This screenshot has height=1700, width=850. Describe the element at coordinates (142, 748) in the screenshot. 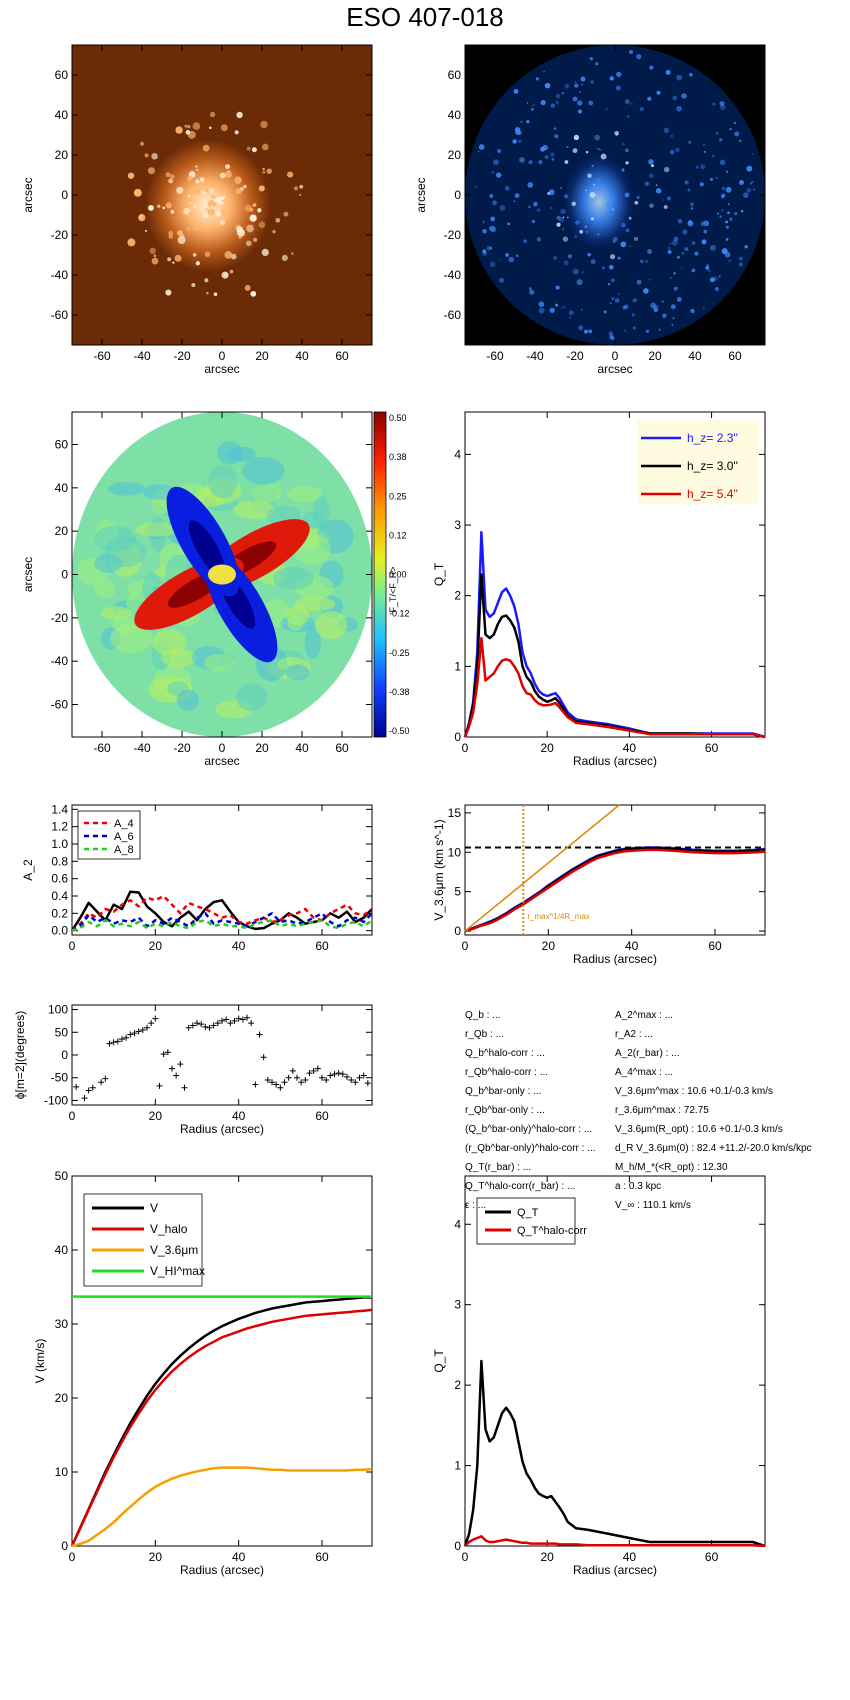

I see `p3-xtick-label: -40` at that location.